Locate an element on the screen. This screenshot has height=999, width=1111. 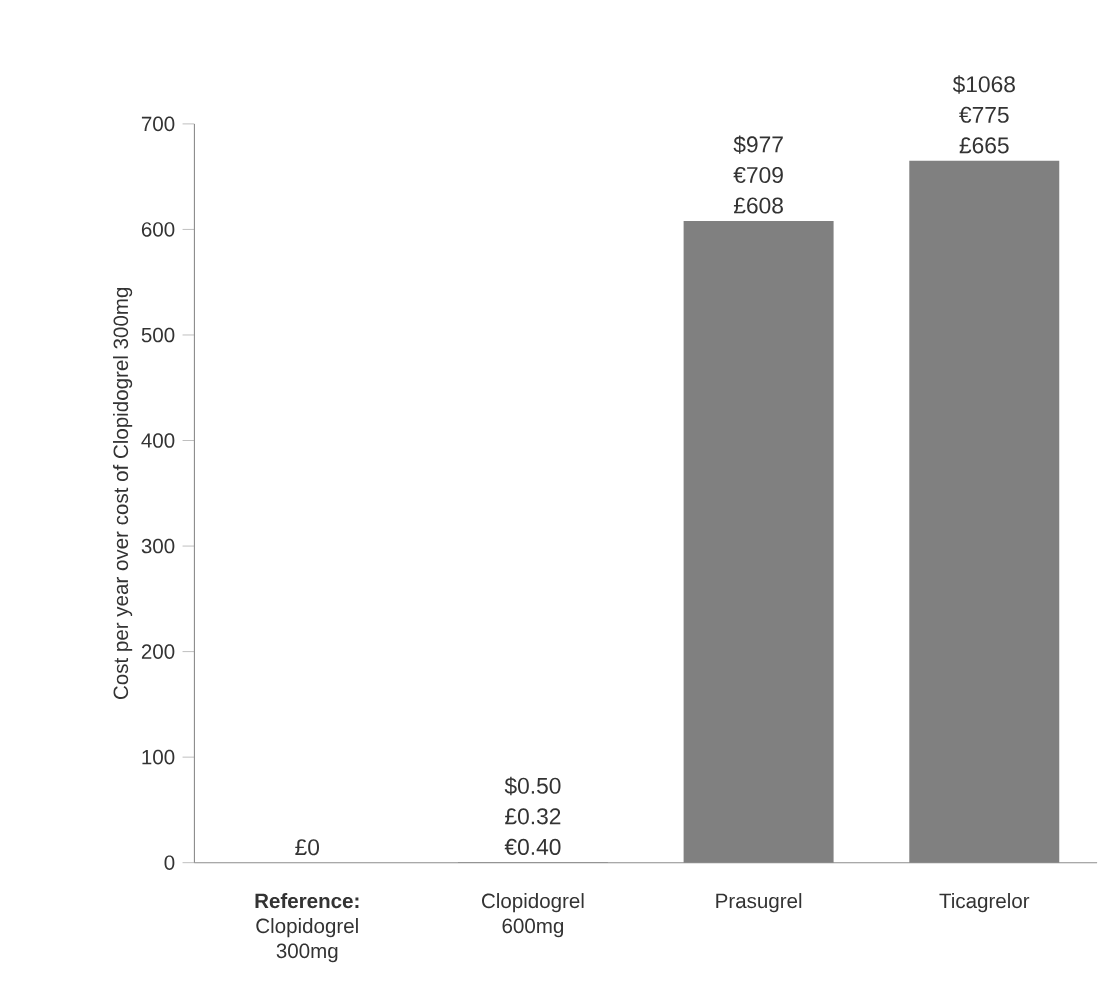
data-label: $977 €709 £608 is located at coordinates (758, 174).